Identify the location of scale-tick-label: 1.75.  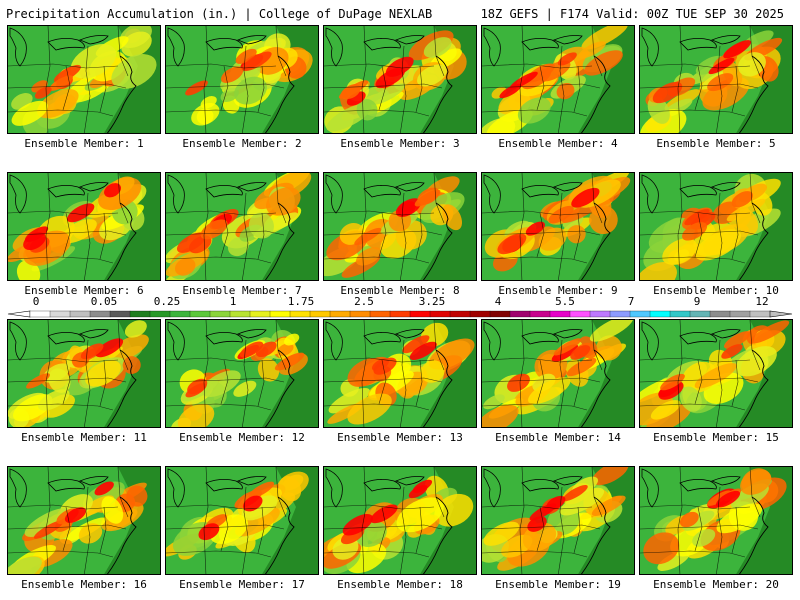
(301, 301).